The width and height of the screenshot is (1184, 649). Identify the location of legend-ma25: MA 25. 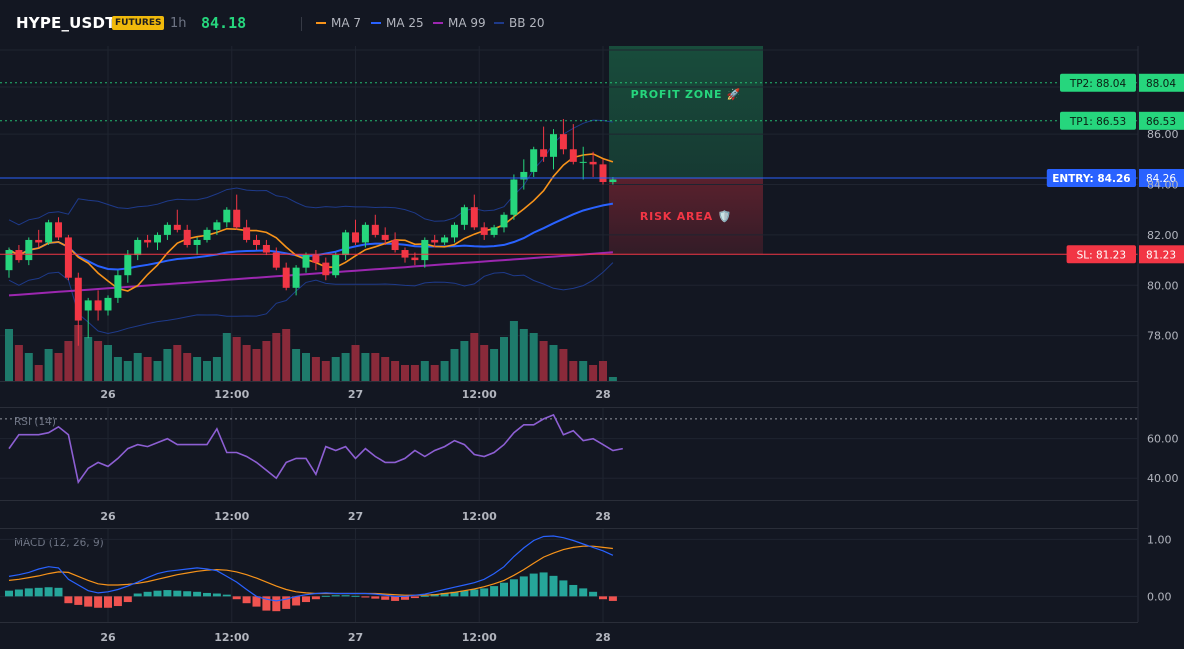
(397, 23).